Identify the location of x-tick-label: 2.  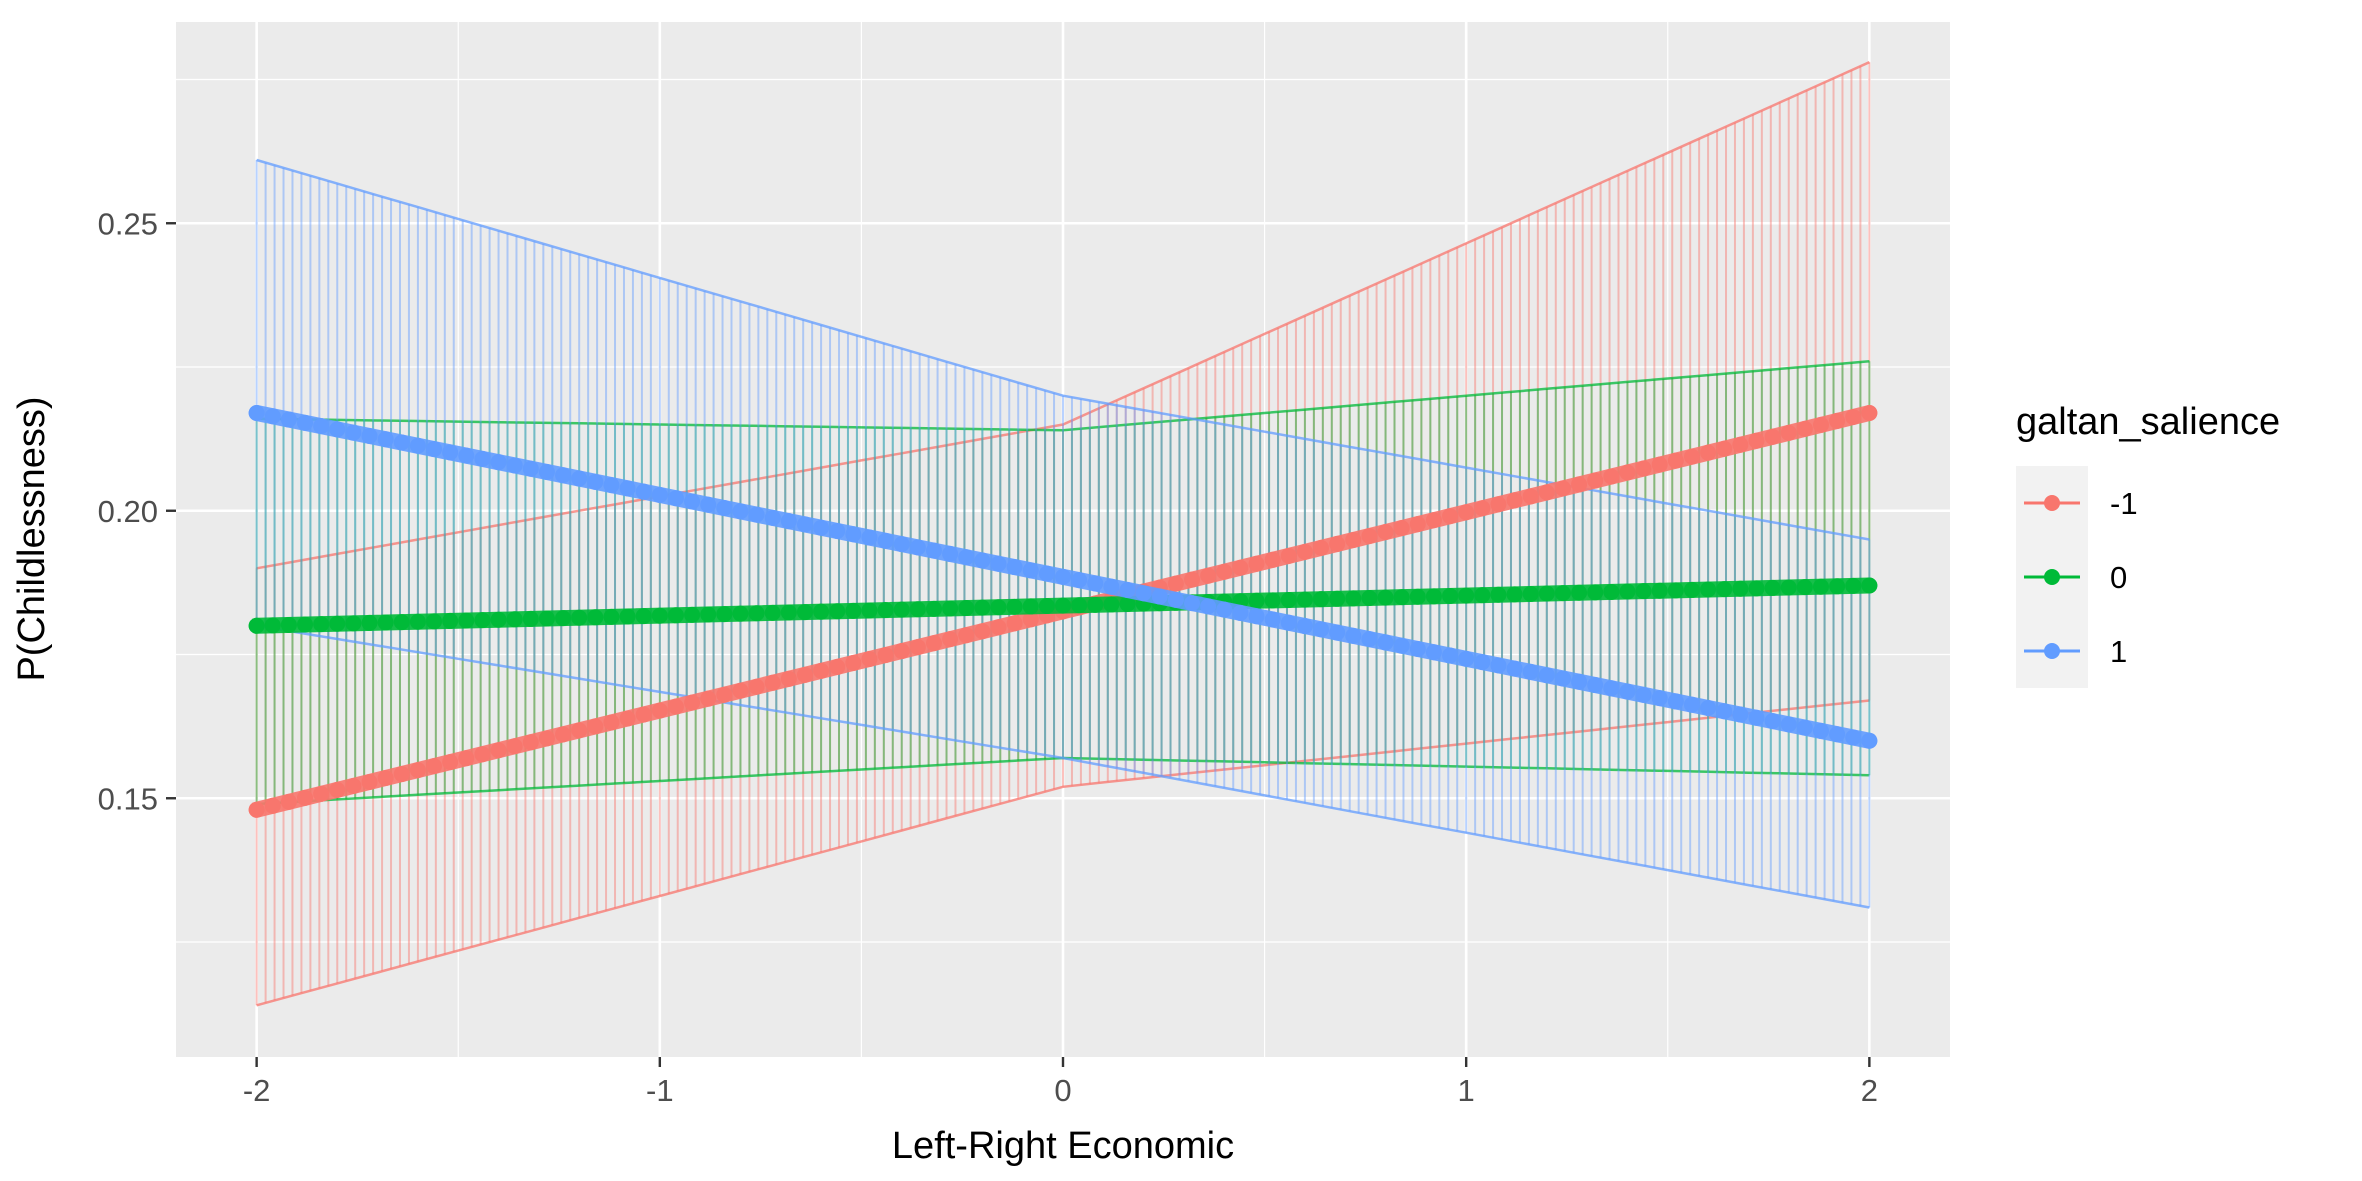
(1869, 1090).